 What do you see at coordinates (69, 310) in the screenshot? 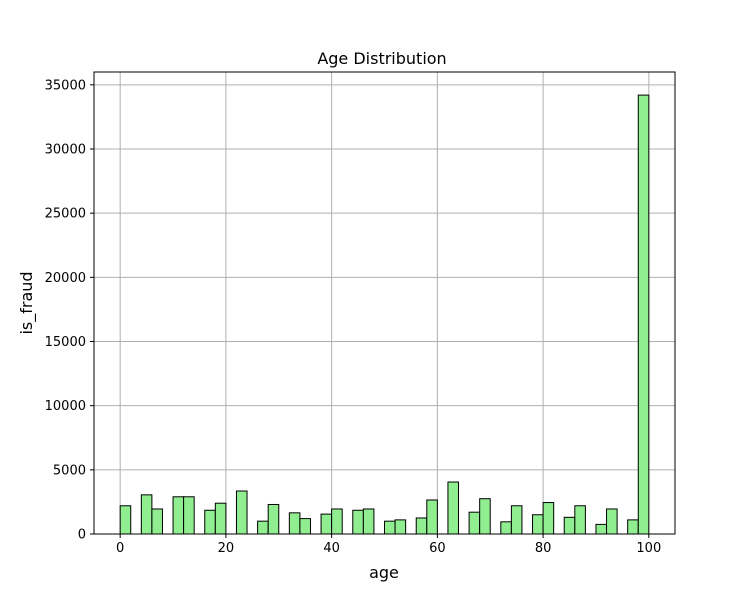
I see `y-axis-ticks: 0 5000 10000 15000 20000 25000 30000 35000` at bounding box center [69, 310].